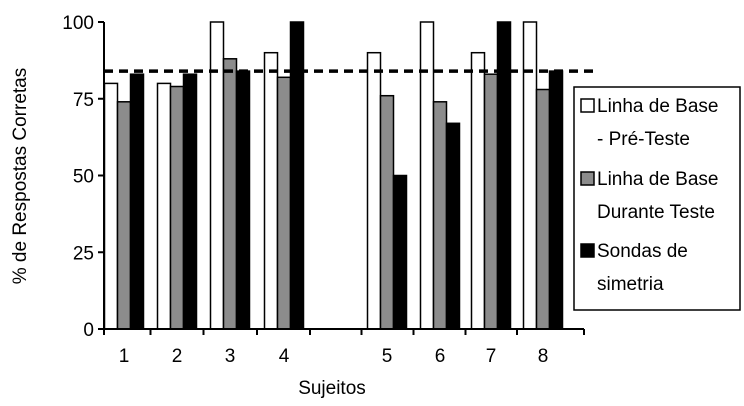 The image size is (744, 406). What do you see at coordinates (543, 356) in the screenshot?
I see `x-tick-label: 8` at bounding box center [543, 356].